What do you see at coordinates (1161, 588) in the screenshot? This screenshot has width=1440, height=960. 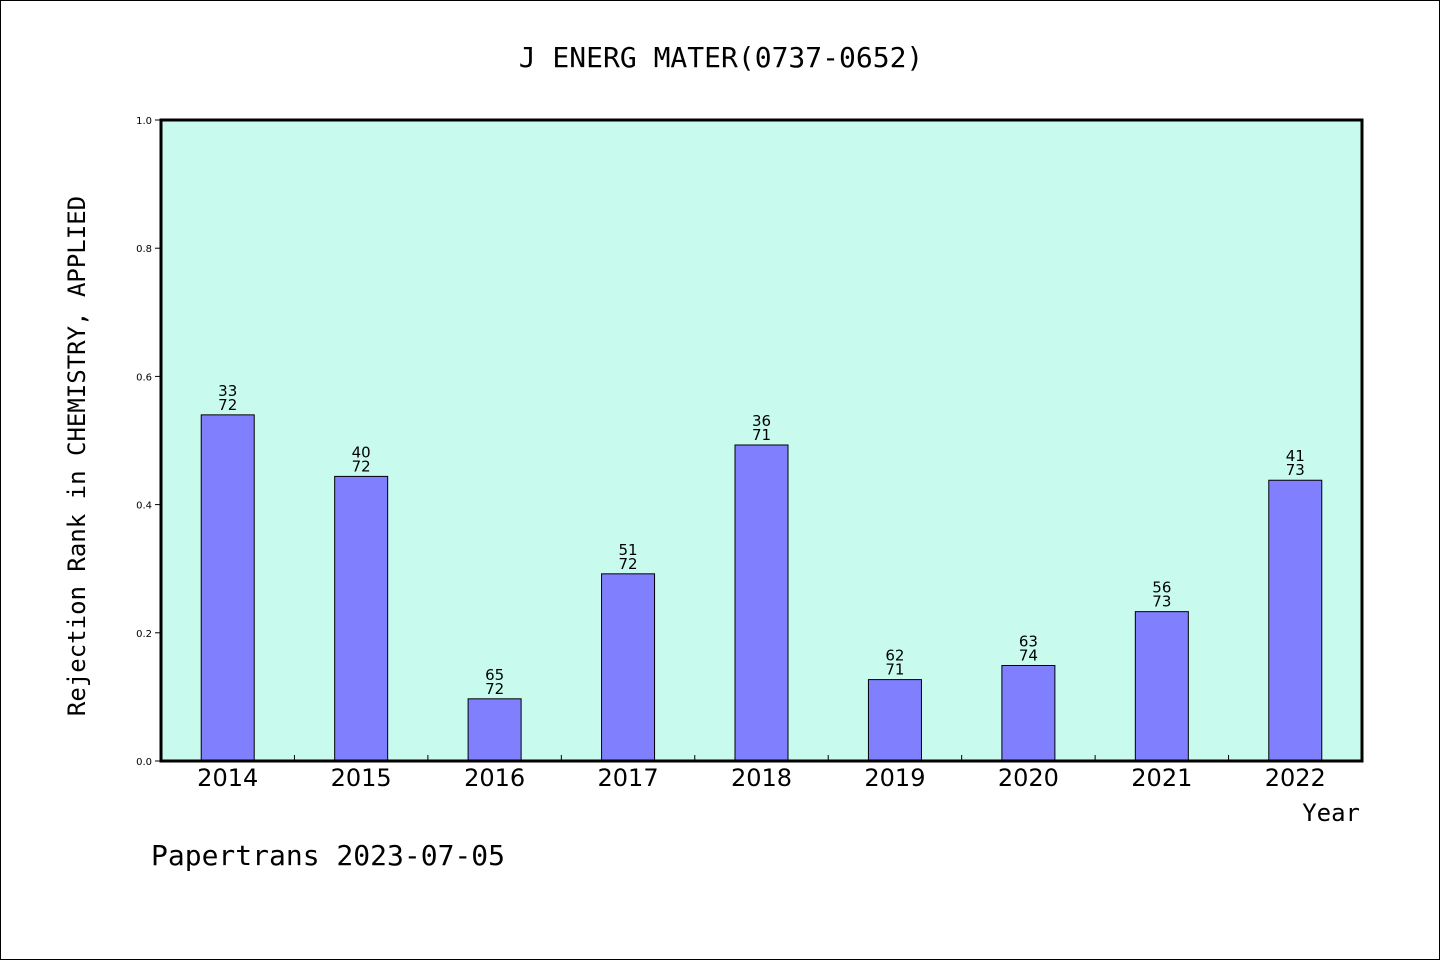 I see `bar-rank-label: 56` at bounding box center [1161, 588].